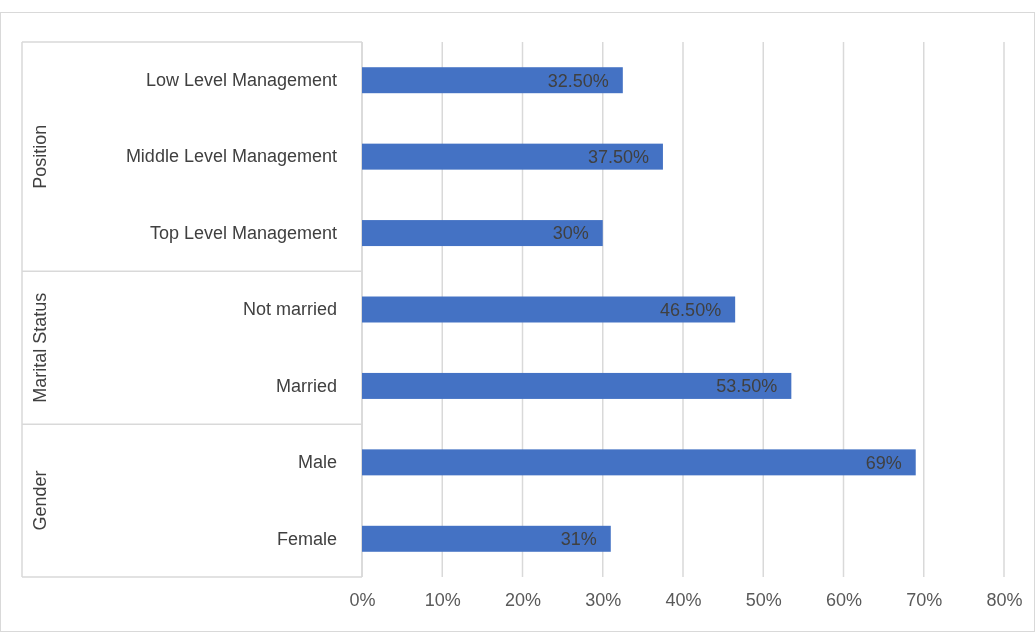  I want to click on x-tick-label: 60%, so click(844, 600).